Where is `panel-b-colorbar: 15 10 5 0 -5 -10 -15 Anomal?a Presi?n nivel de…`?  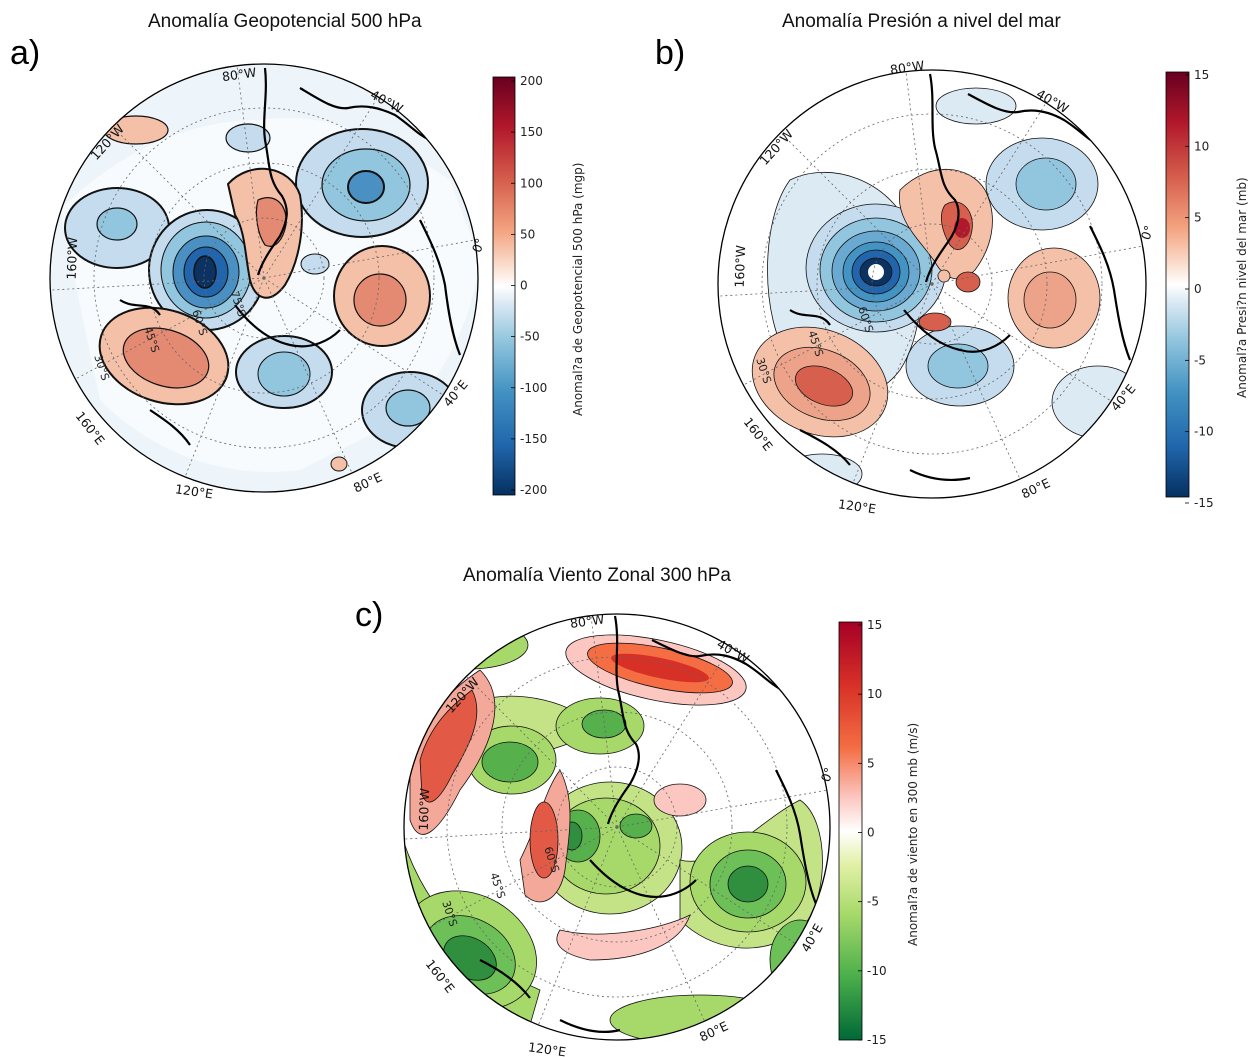 panel-b-colorbar: 15 10 5 0 -5 -10 -15 Anomal?a Presi?n nivel de… is located at coordinates (1207, 289).